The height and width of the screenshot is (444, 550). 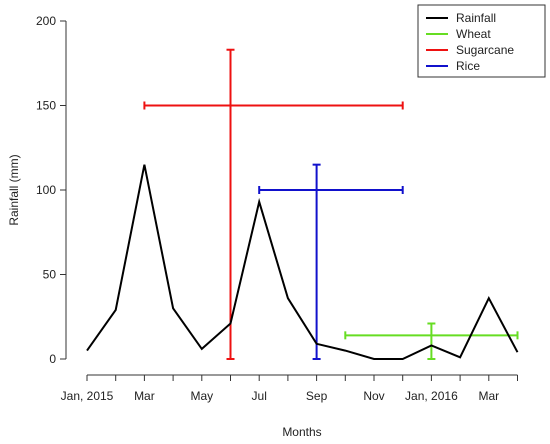 What do you see at coordinates (476, 18) in the screenshot?
I see `legend-label: Rainfall` at bounding box center [476, 18].